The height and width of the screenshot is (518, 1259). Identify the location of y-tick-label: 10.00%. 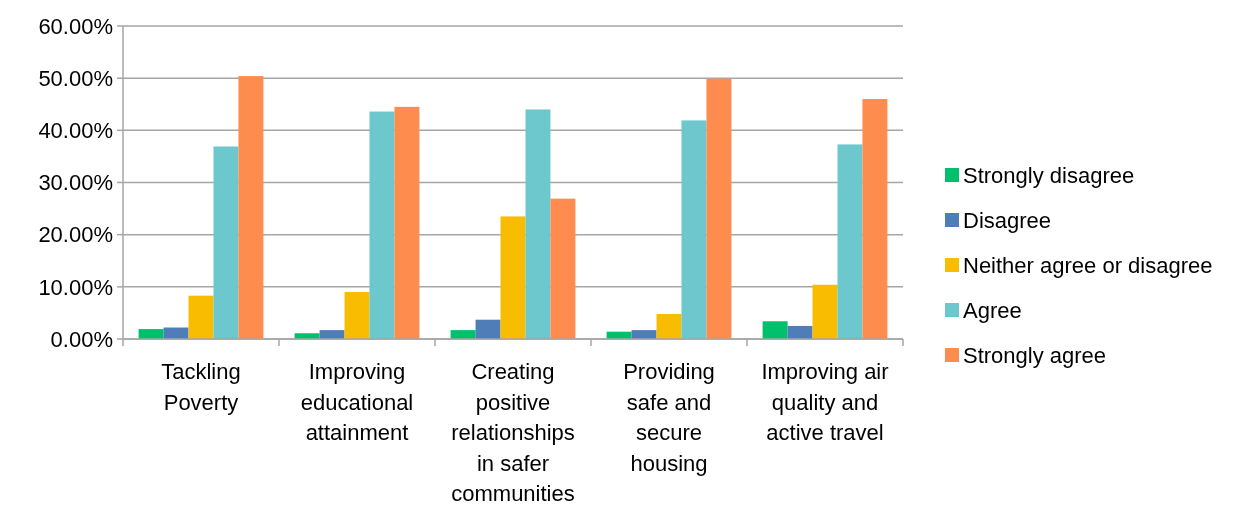
(75, 287).